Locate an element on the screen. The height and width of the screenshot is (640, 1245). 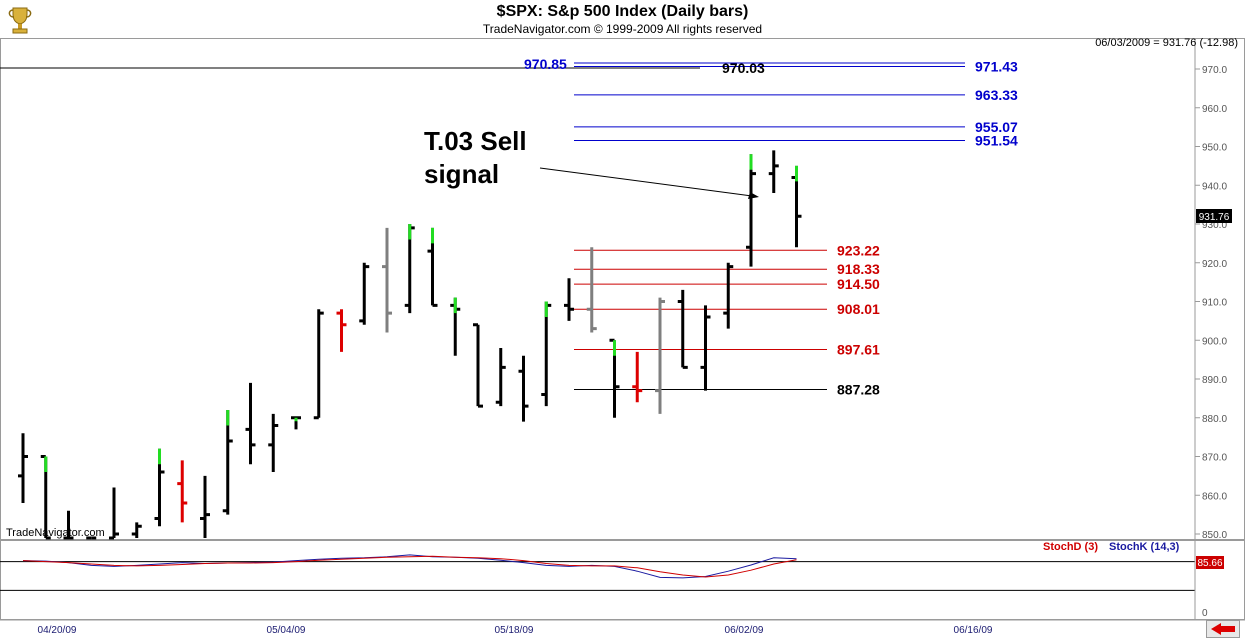
stoch-value-tag is located at coordinates (1210, 562).